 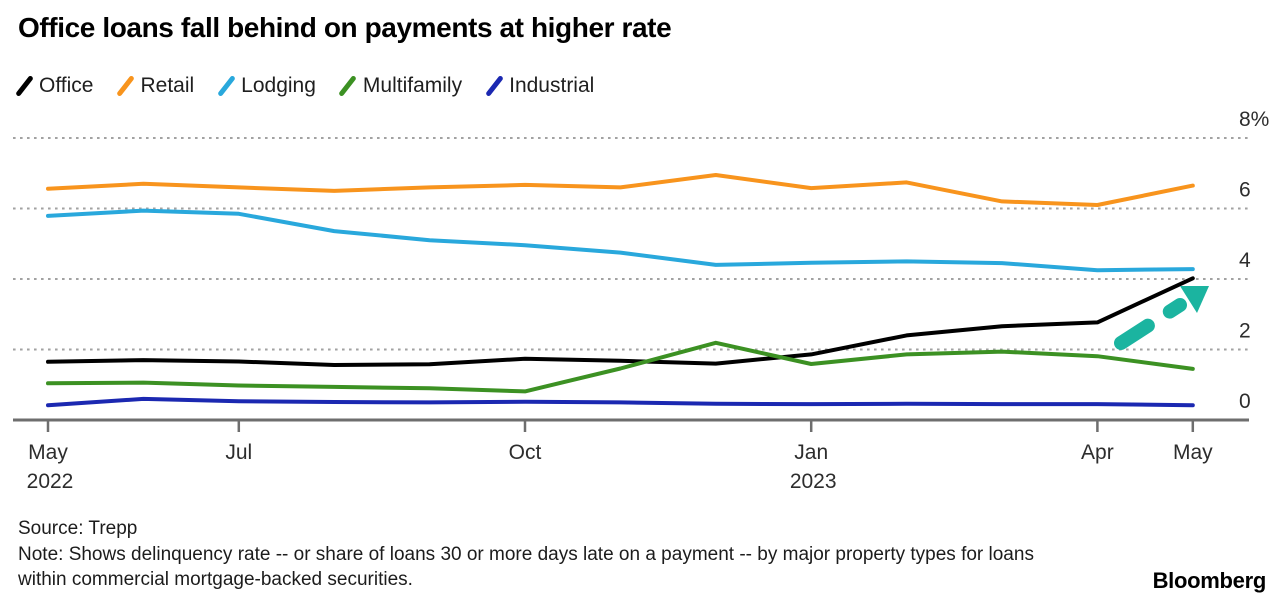 I want to click on series-line-lodging, so click(x=620, y=240).